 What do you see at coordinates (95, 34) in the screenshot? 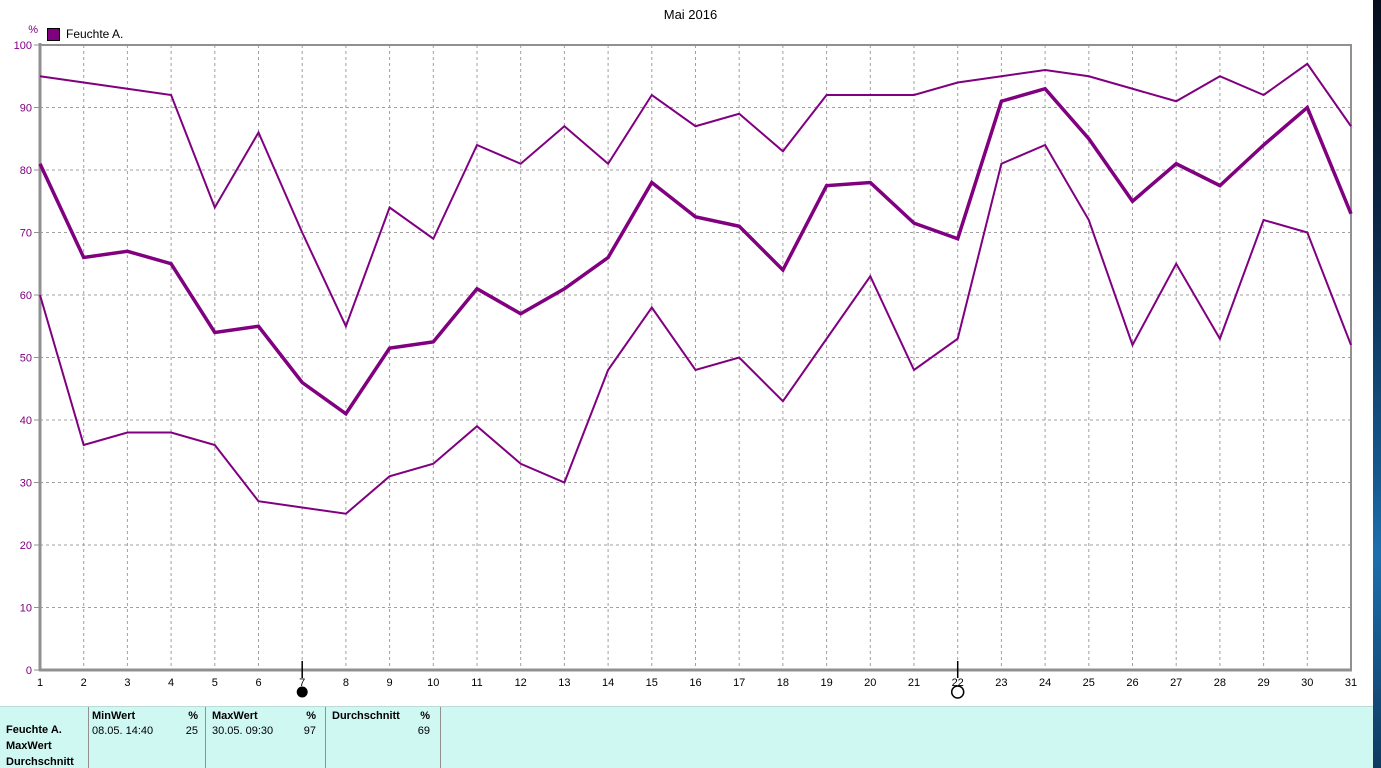
I see `legend-label: Feuchte A.` at bounding box center [95, 34].